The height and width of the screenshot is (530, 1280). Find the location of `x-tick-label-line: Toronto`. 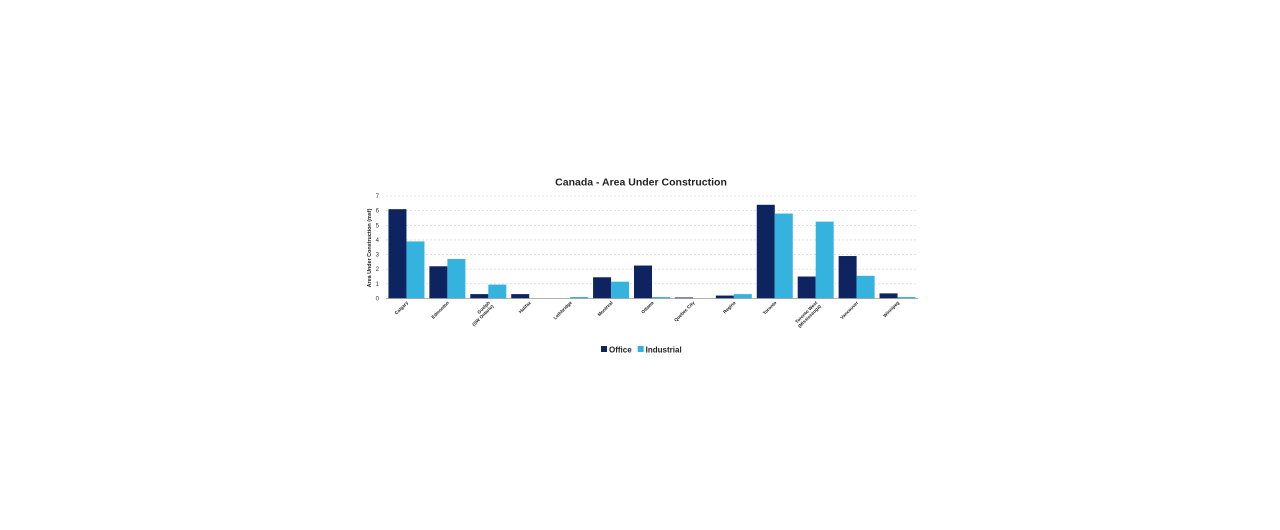

x-tick-label-line: Toronto is located at coordinates (770, 308).